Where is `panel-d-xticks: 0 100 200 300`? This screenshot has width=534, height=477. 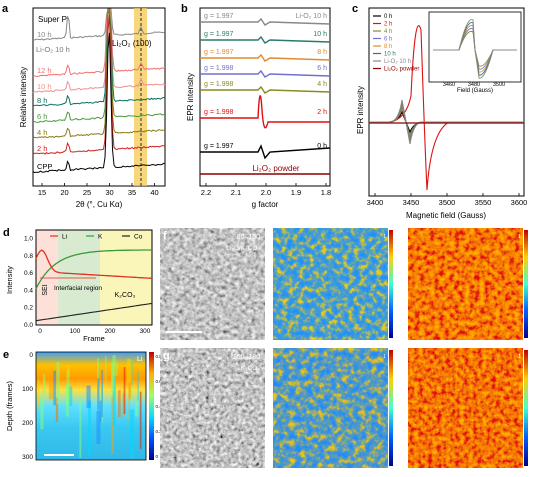
panel-d-xticks: 0 100 200 300 is located at coordinates (94, 331).